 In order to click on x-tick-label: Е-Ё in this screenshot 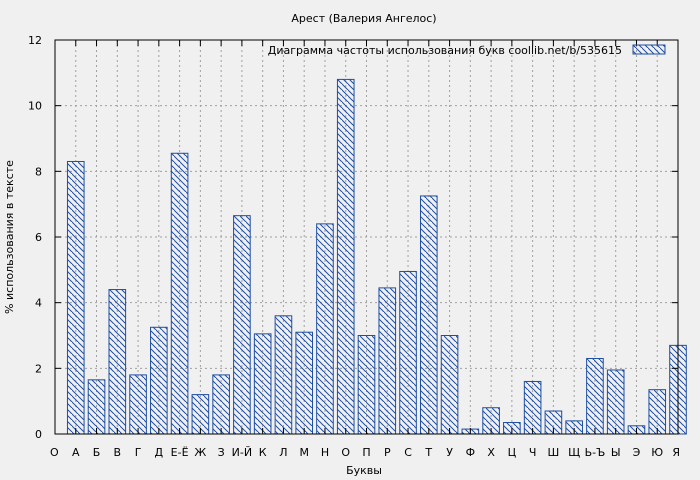, I will do `click(180, 452)`.